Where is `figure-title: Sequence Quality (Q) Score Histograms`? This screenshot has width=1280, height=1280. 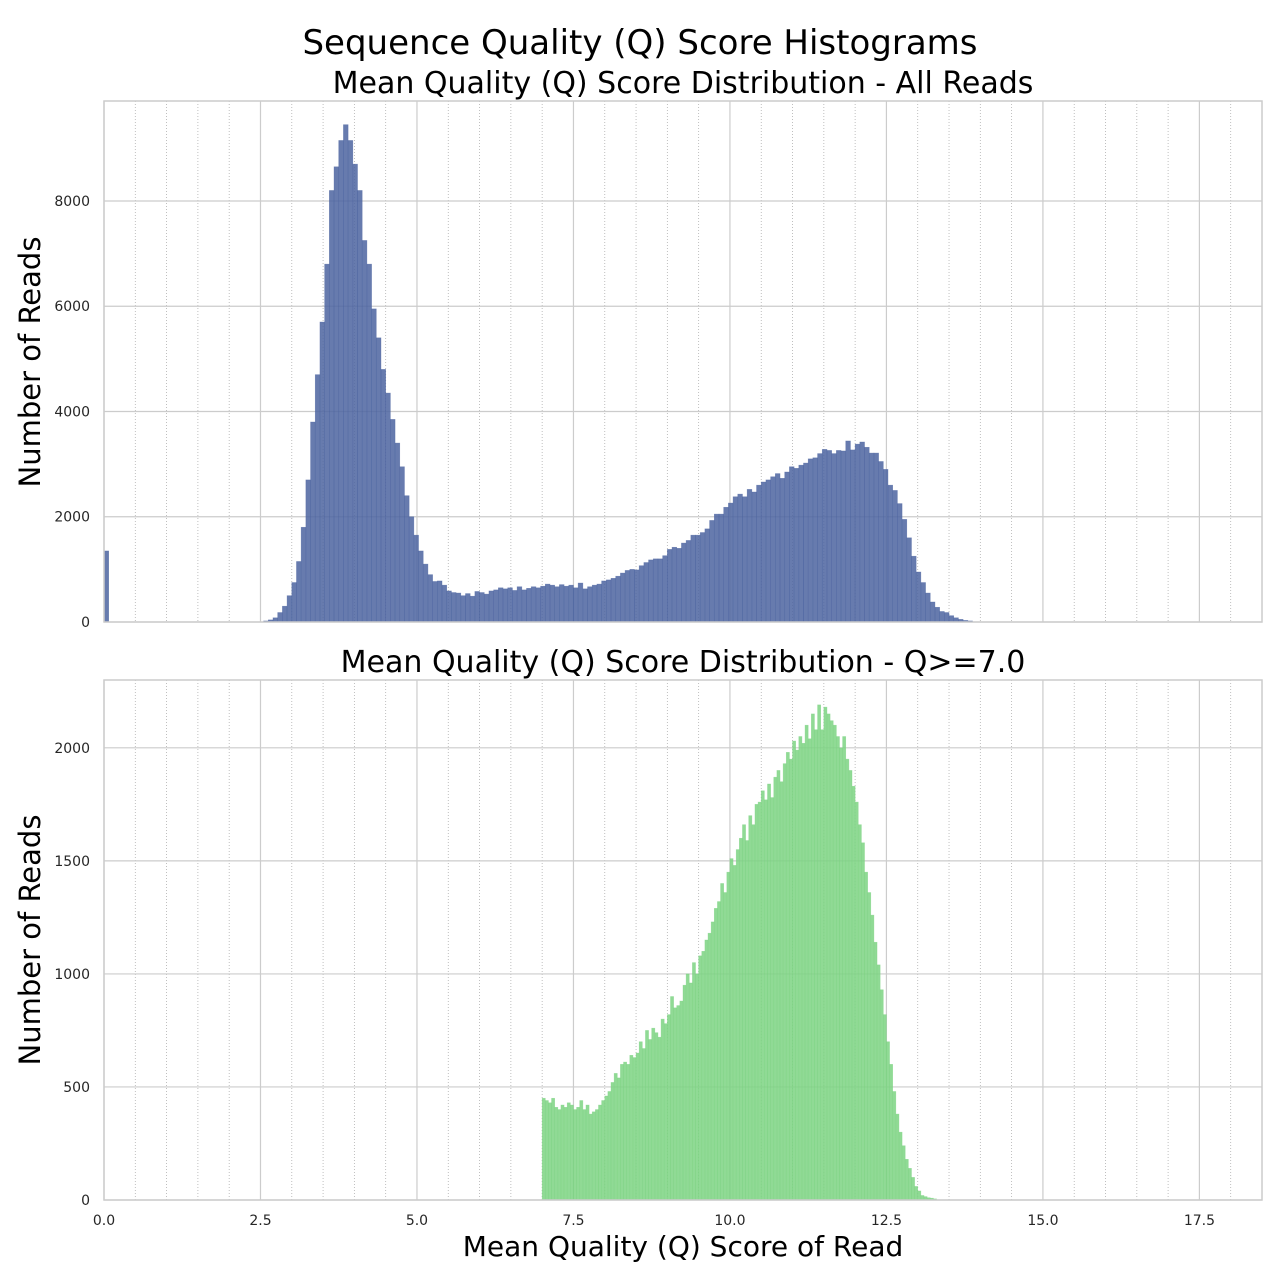 figure-title: Sequence Quality (Q) Score Histograms is located at coordinates (639, 43).